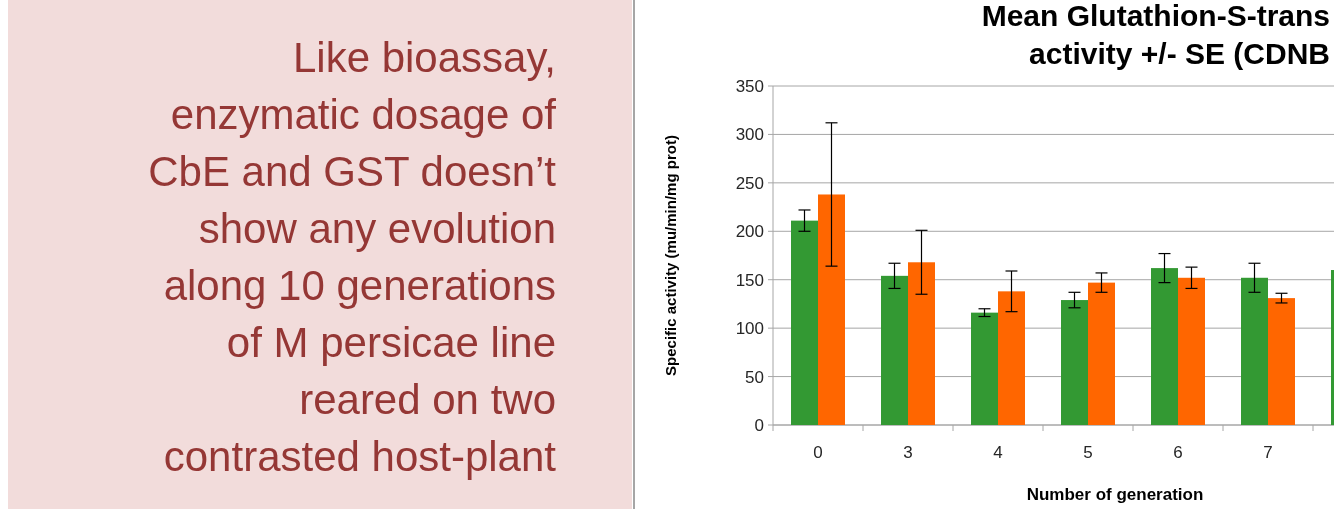  Describe the element at coordinates (377, 228) in the screenshot. I see `text: show any evolution` at that location.